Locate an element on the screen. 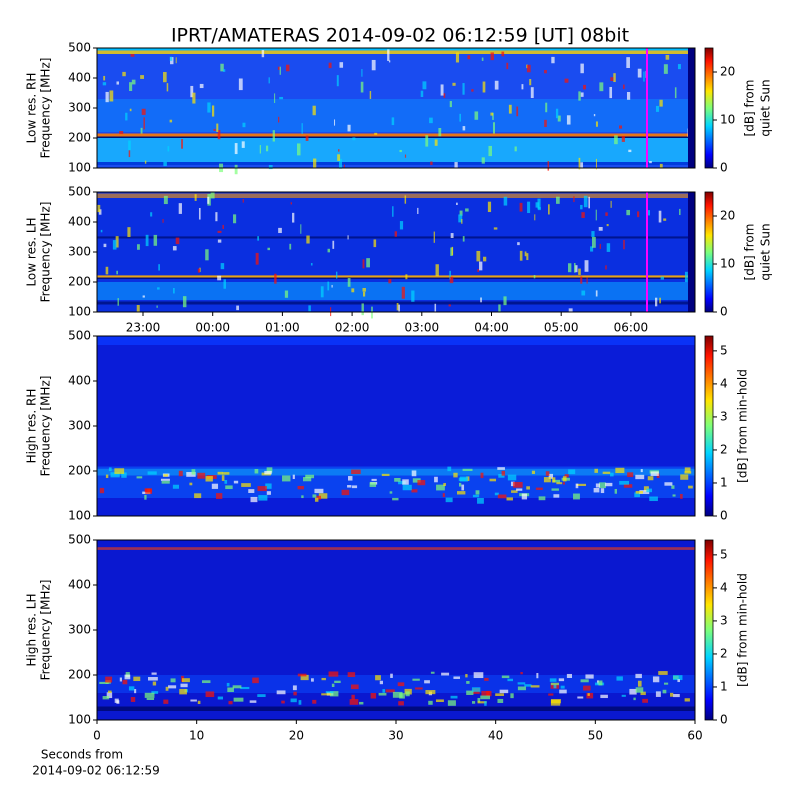  y-axis-label: Low res. RH is located at coordinates (32, 108).